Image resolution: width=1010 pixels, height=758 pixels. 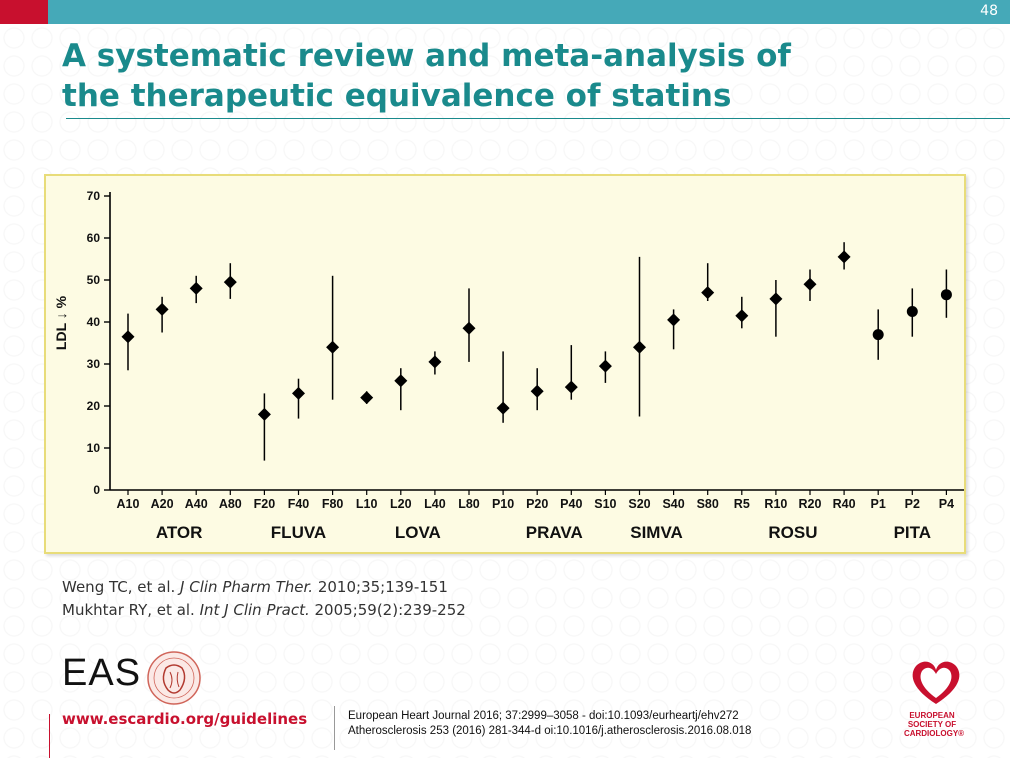 I want to click on reference-1-citation: 2010;35;139-151, so click(x=380, y=587).